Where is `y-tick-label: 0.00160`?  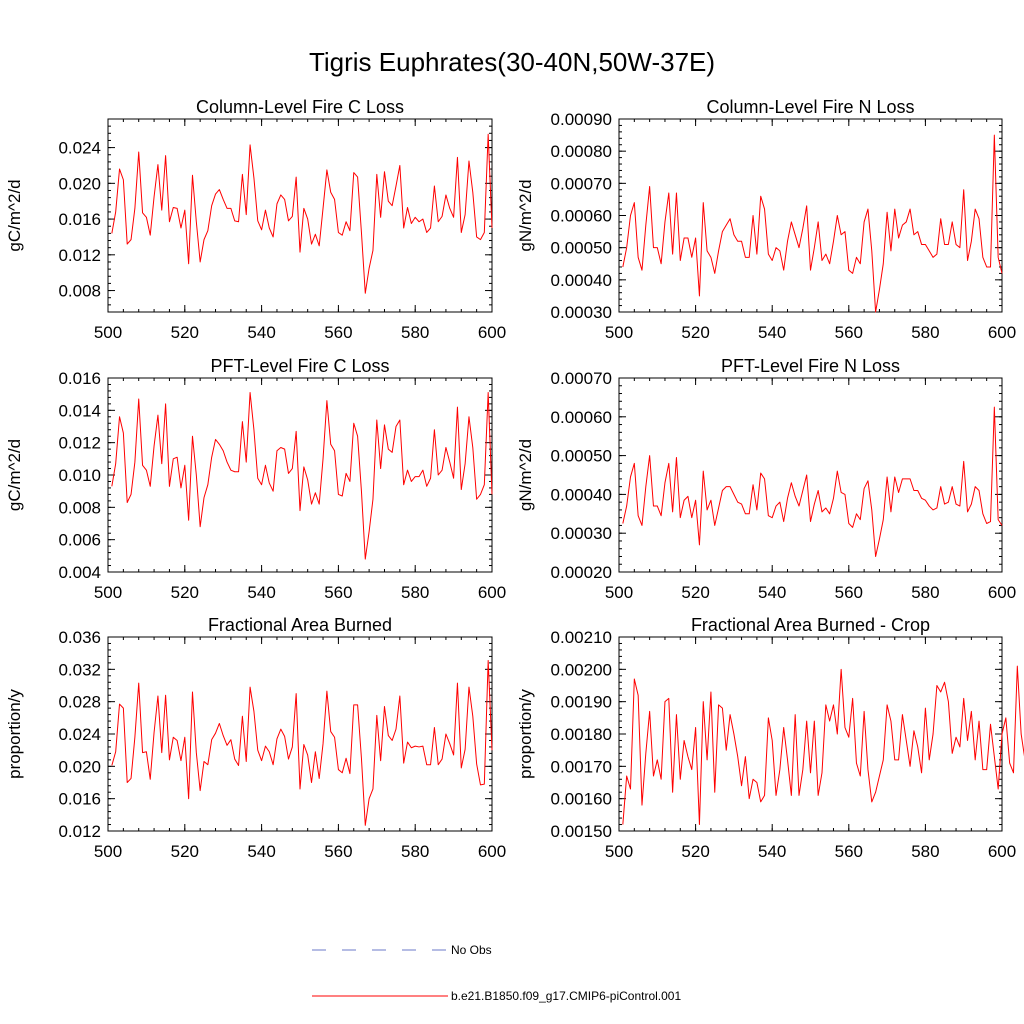
y-tick-label: 0.00160 is located at coordinates (581, 799).